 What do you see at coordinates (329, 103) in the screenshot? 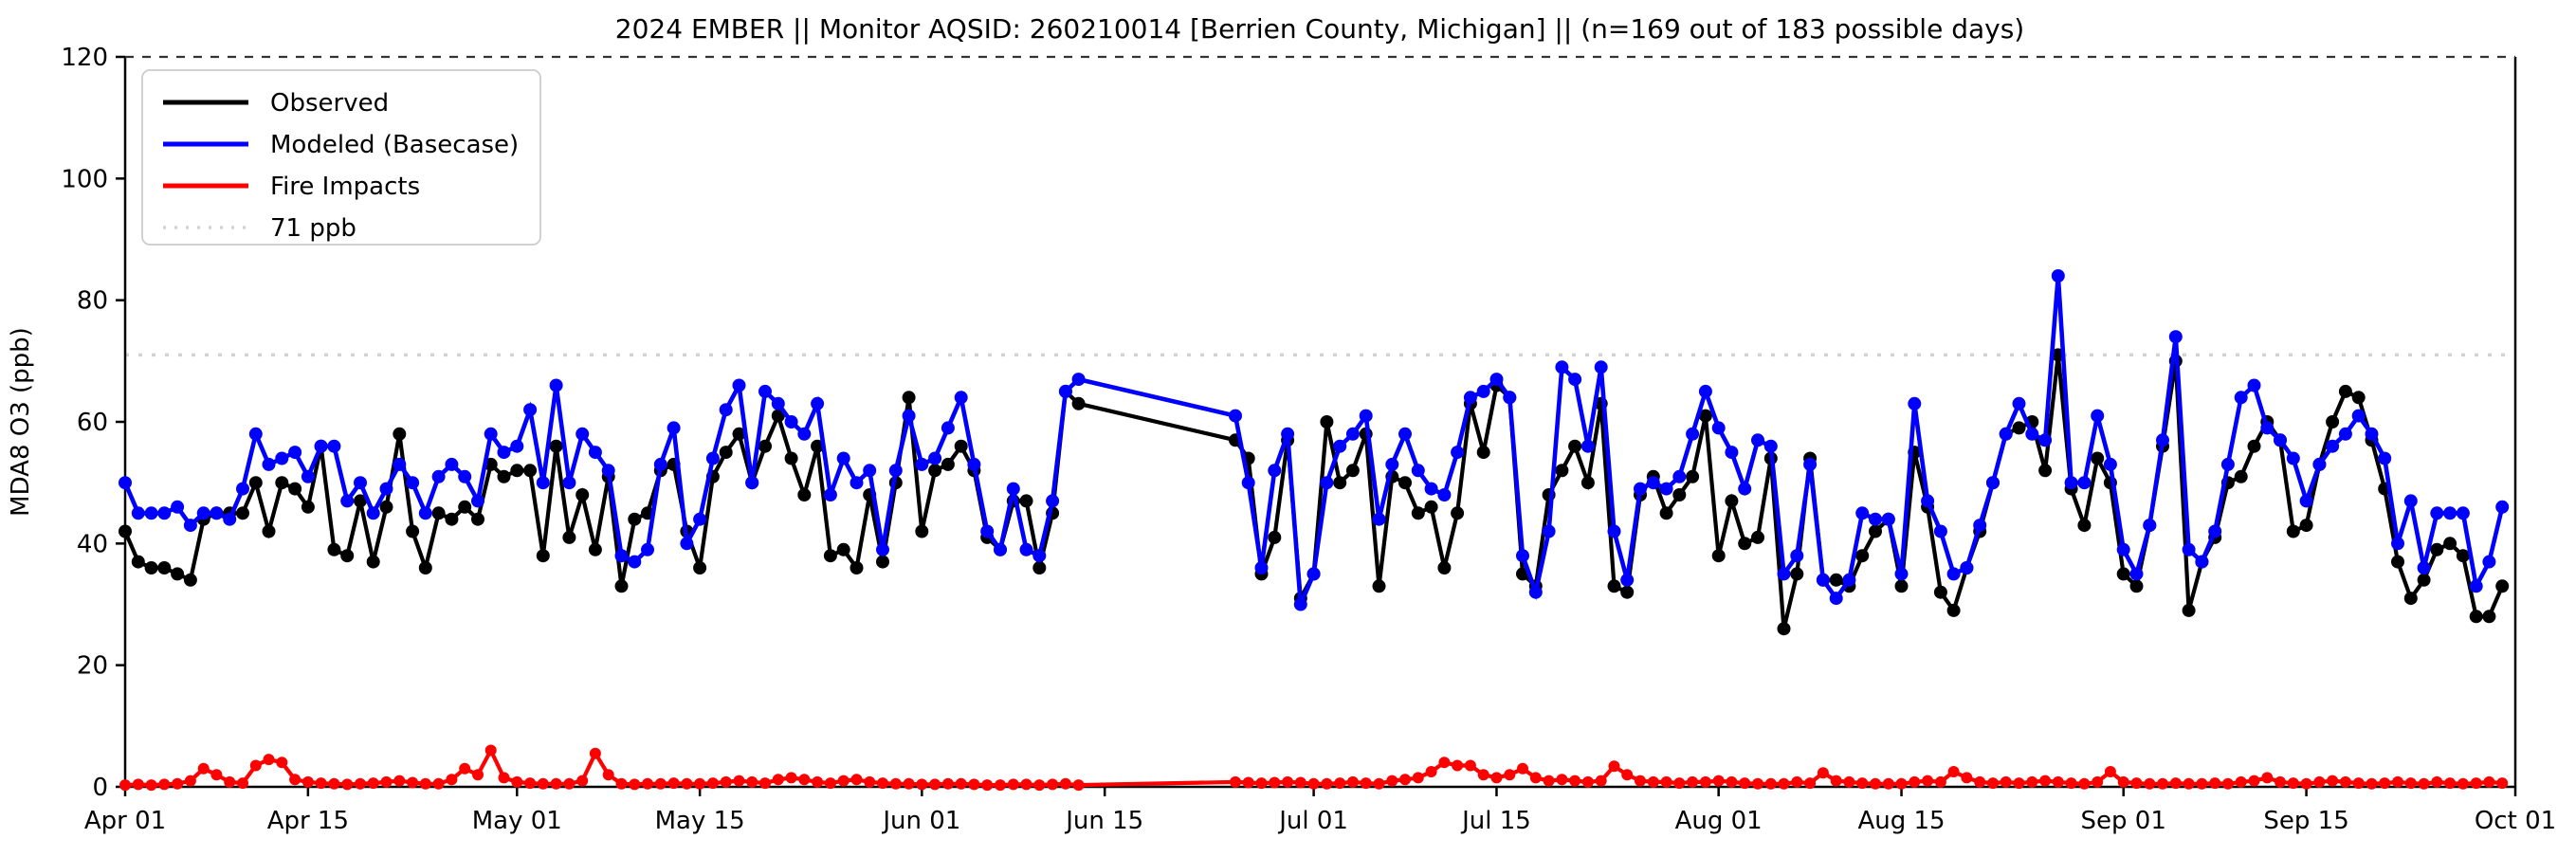
I see `legend-label: Observed` at bounding box center [329, 103].